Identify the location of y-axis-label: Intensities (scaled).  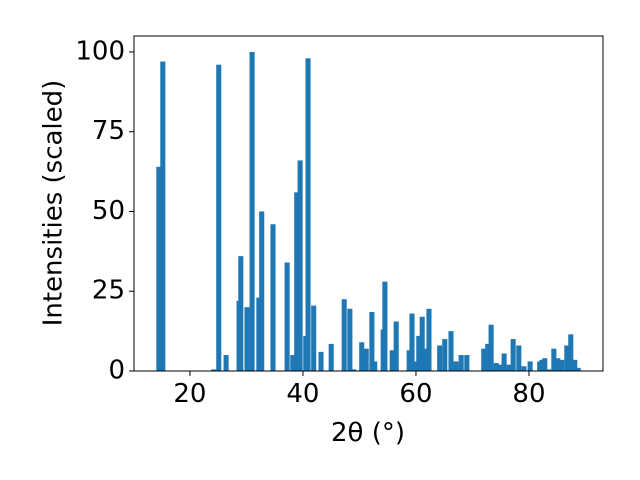
(54, 203).